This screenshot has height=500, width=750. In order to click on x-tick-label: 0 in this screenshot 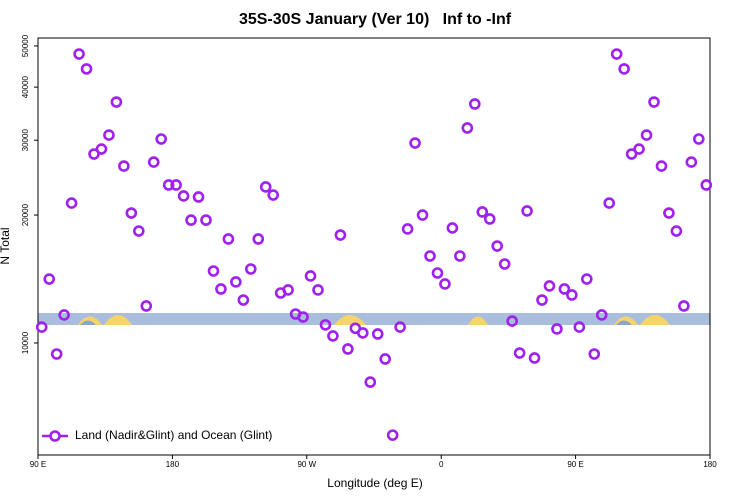, I will do `click(441, 464)`.